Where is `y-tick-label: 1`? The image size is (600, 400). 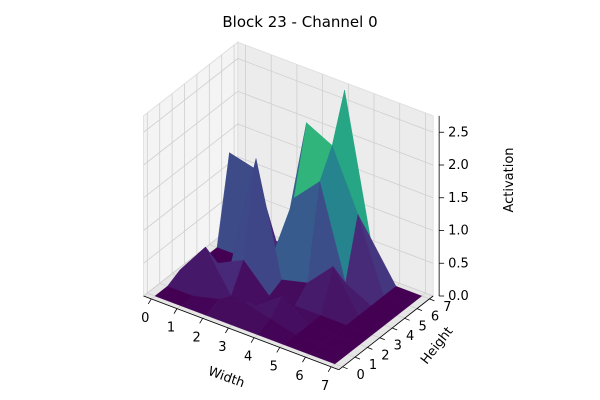 y-tick-label: 1 is located at coordinates (373, 365).